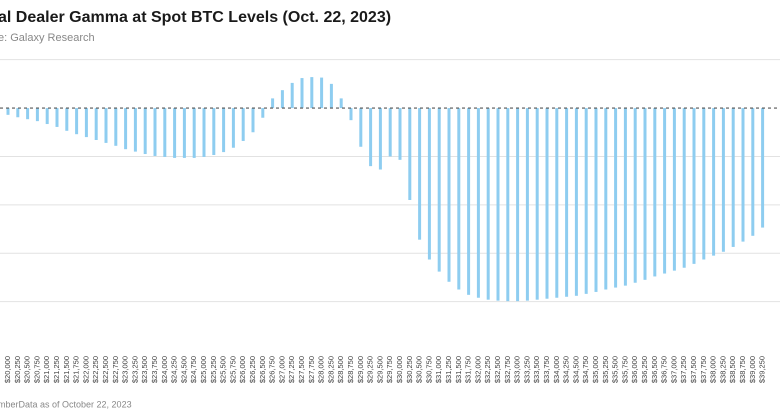 This screenshot has height=417, width=780. I want to click on x-tick-label: $20,000, so click(7, 369).